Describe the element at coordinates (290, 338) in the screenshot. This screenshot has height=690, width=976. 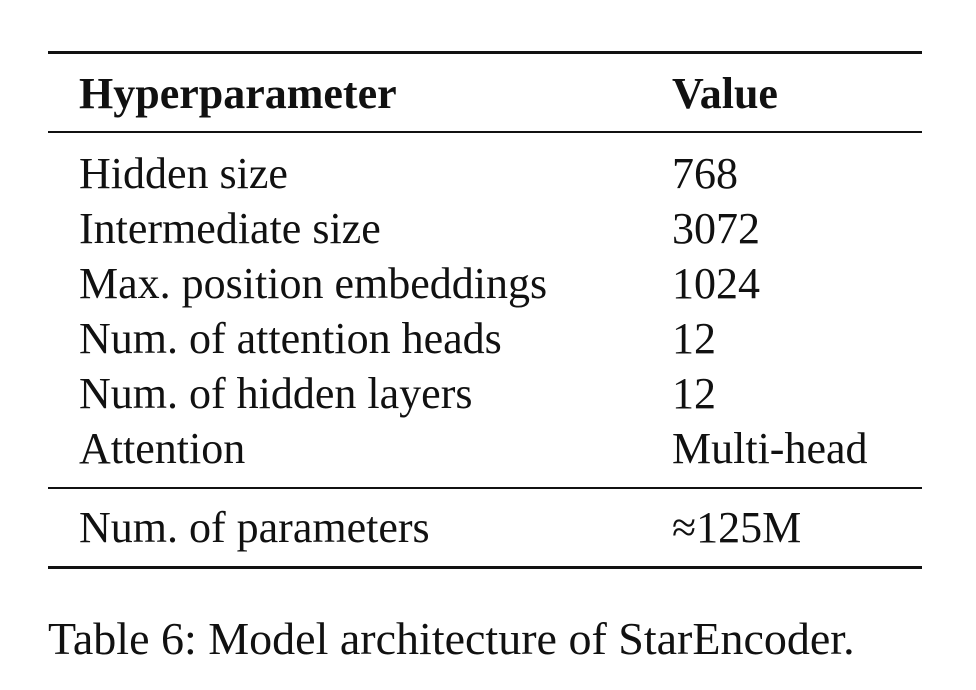
I see `row-param: Num. of attention heads` at that location.